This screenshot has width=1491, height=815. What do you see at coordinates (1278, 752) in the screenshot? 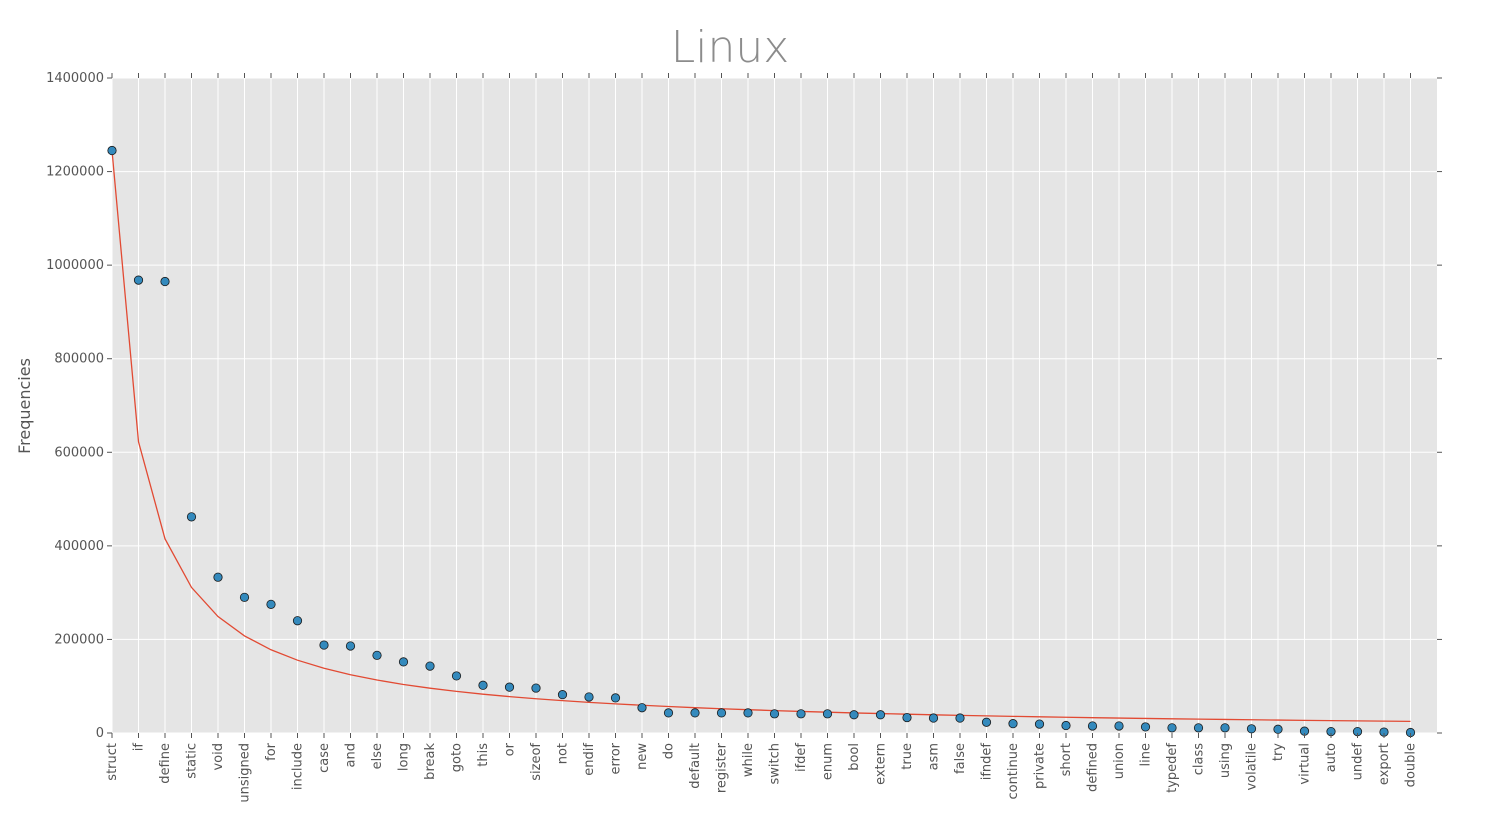
I see `x-tick-label: try` at bounding box center [1278, 752].